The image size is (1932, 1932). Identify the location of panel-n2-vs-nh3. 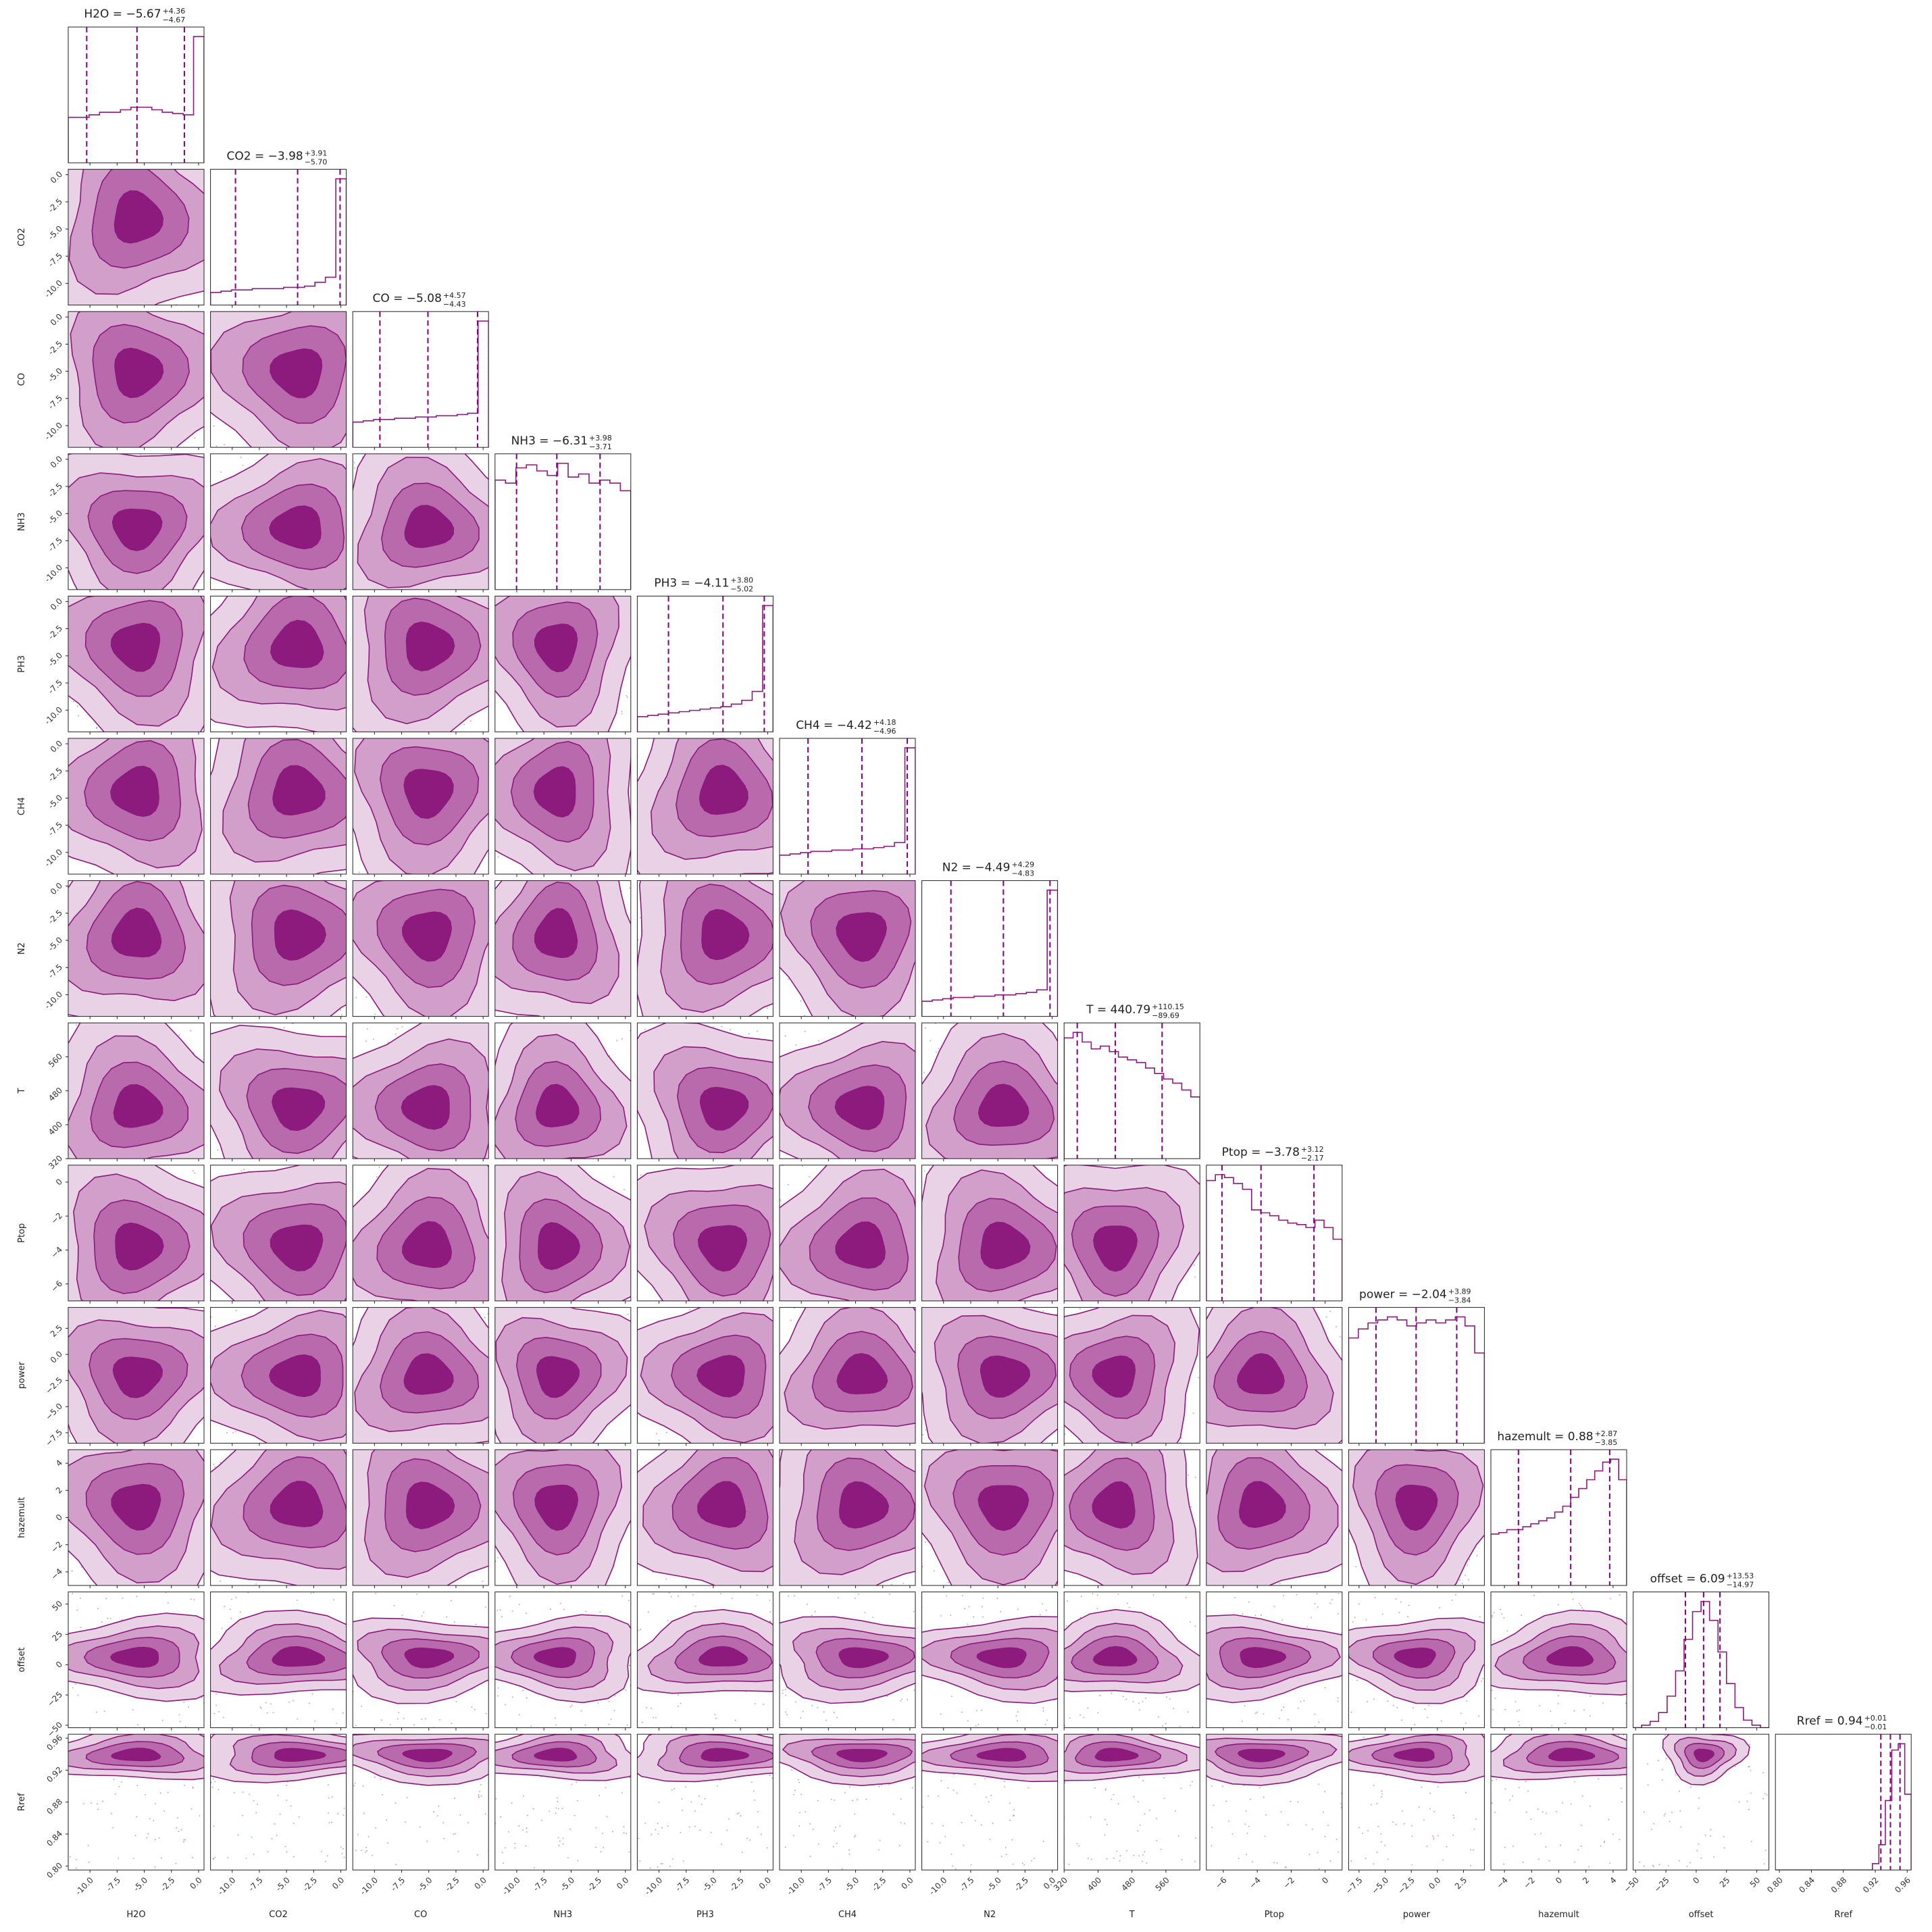
(563, 949).